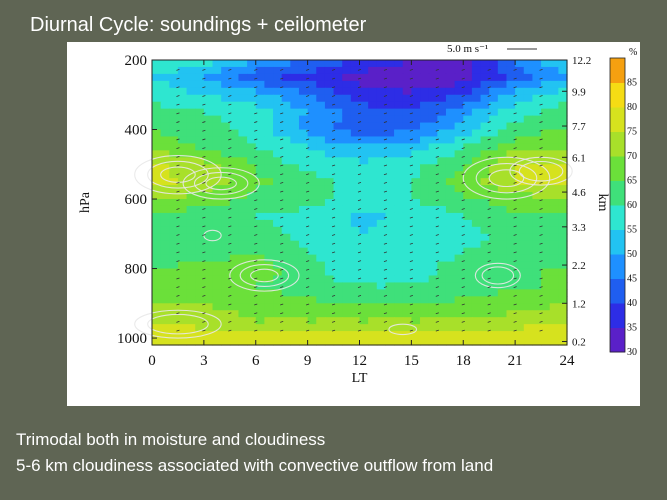  I want to click on y-tick-label: 200, so click(136, 61).